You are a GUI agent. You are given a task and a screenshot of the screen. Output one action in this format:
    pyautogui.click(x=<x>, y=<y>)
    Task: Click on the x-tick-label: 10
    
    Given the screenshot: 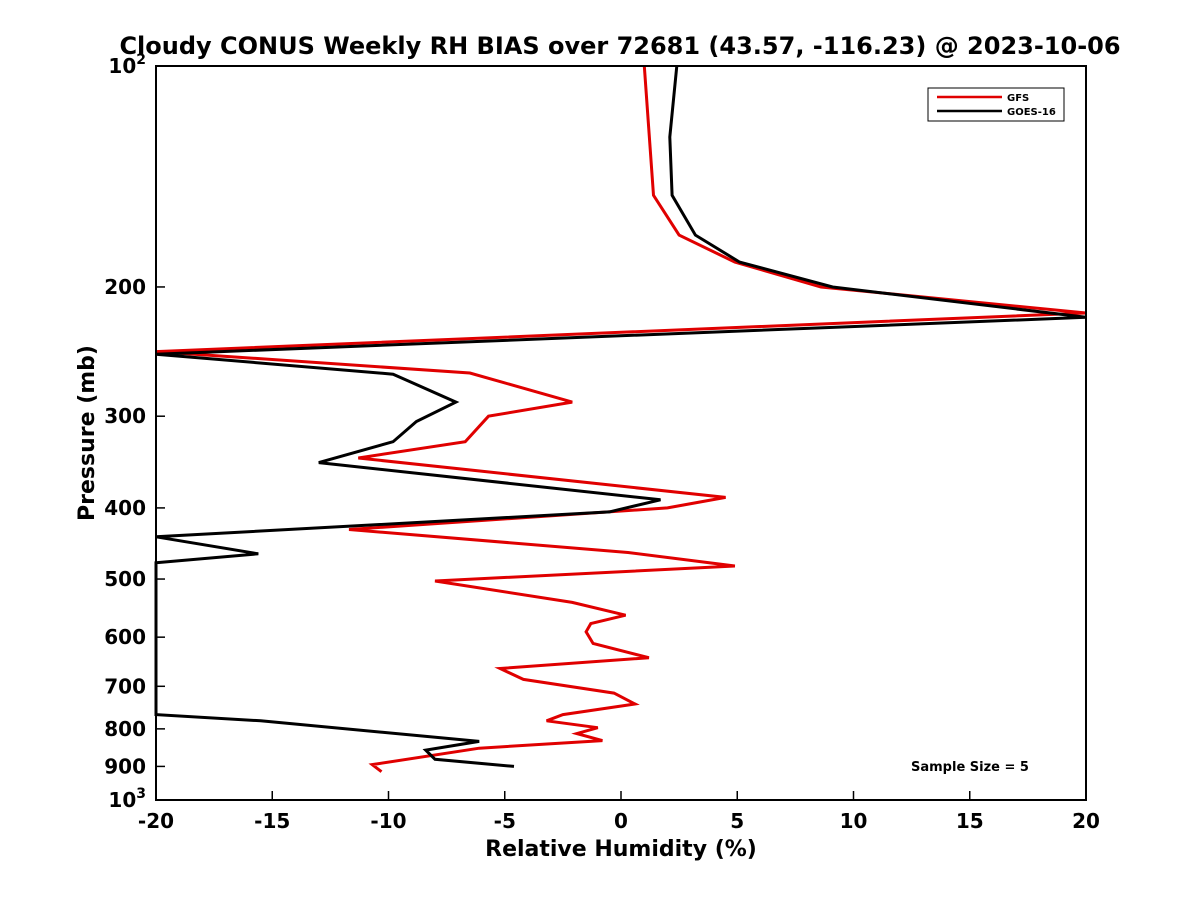 What is the action you would take?
    pyautogui.click(x=854, y=821)
    